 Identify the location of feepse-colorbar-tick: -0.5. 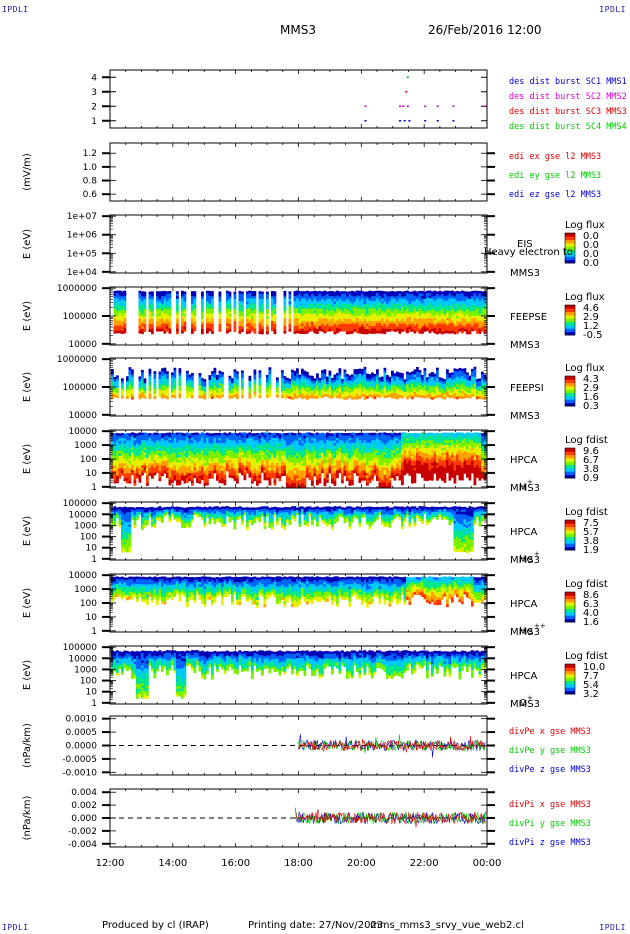
(593, 335).